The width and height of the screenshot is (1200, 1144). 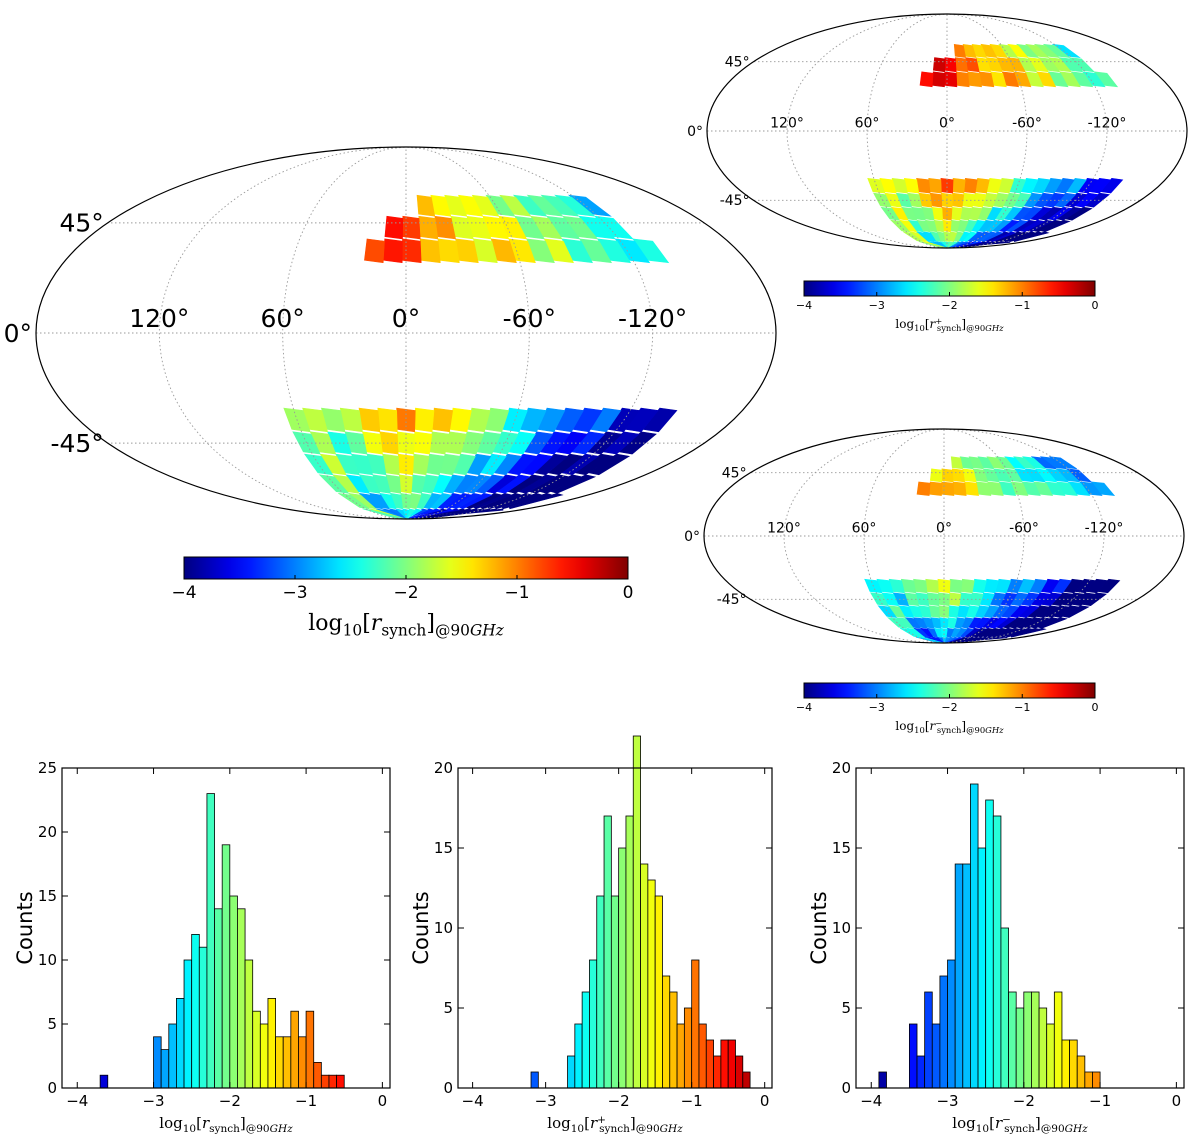 I want to click on x-tick-label: −4, so click(x=871, y=1101).